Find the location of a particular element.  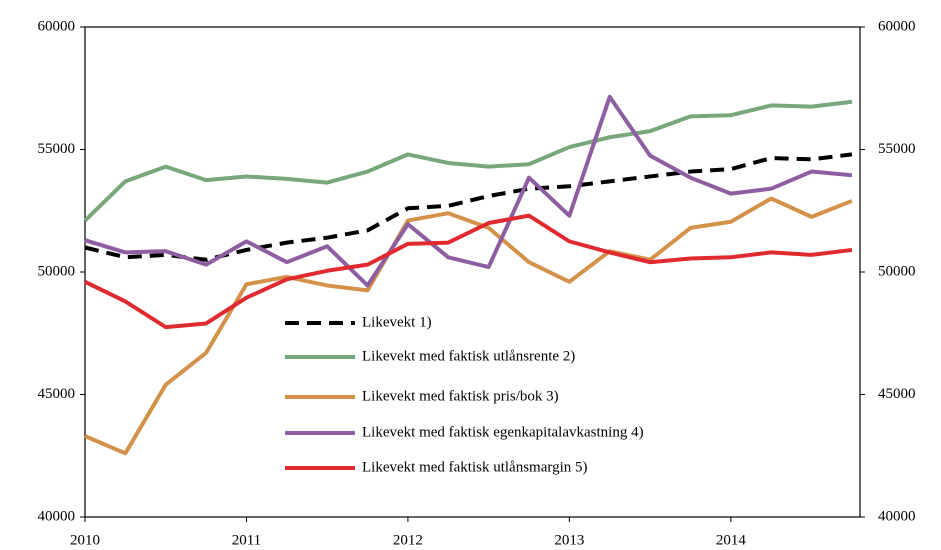

y2-tick-label: 60000 is located at coordinates (897, 26).